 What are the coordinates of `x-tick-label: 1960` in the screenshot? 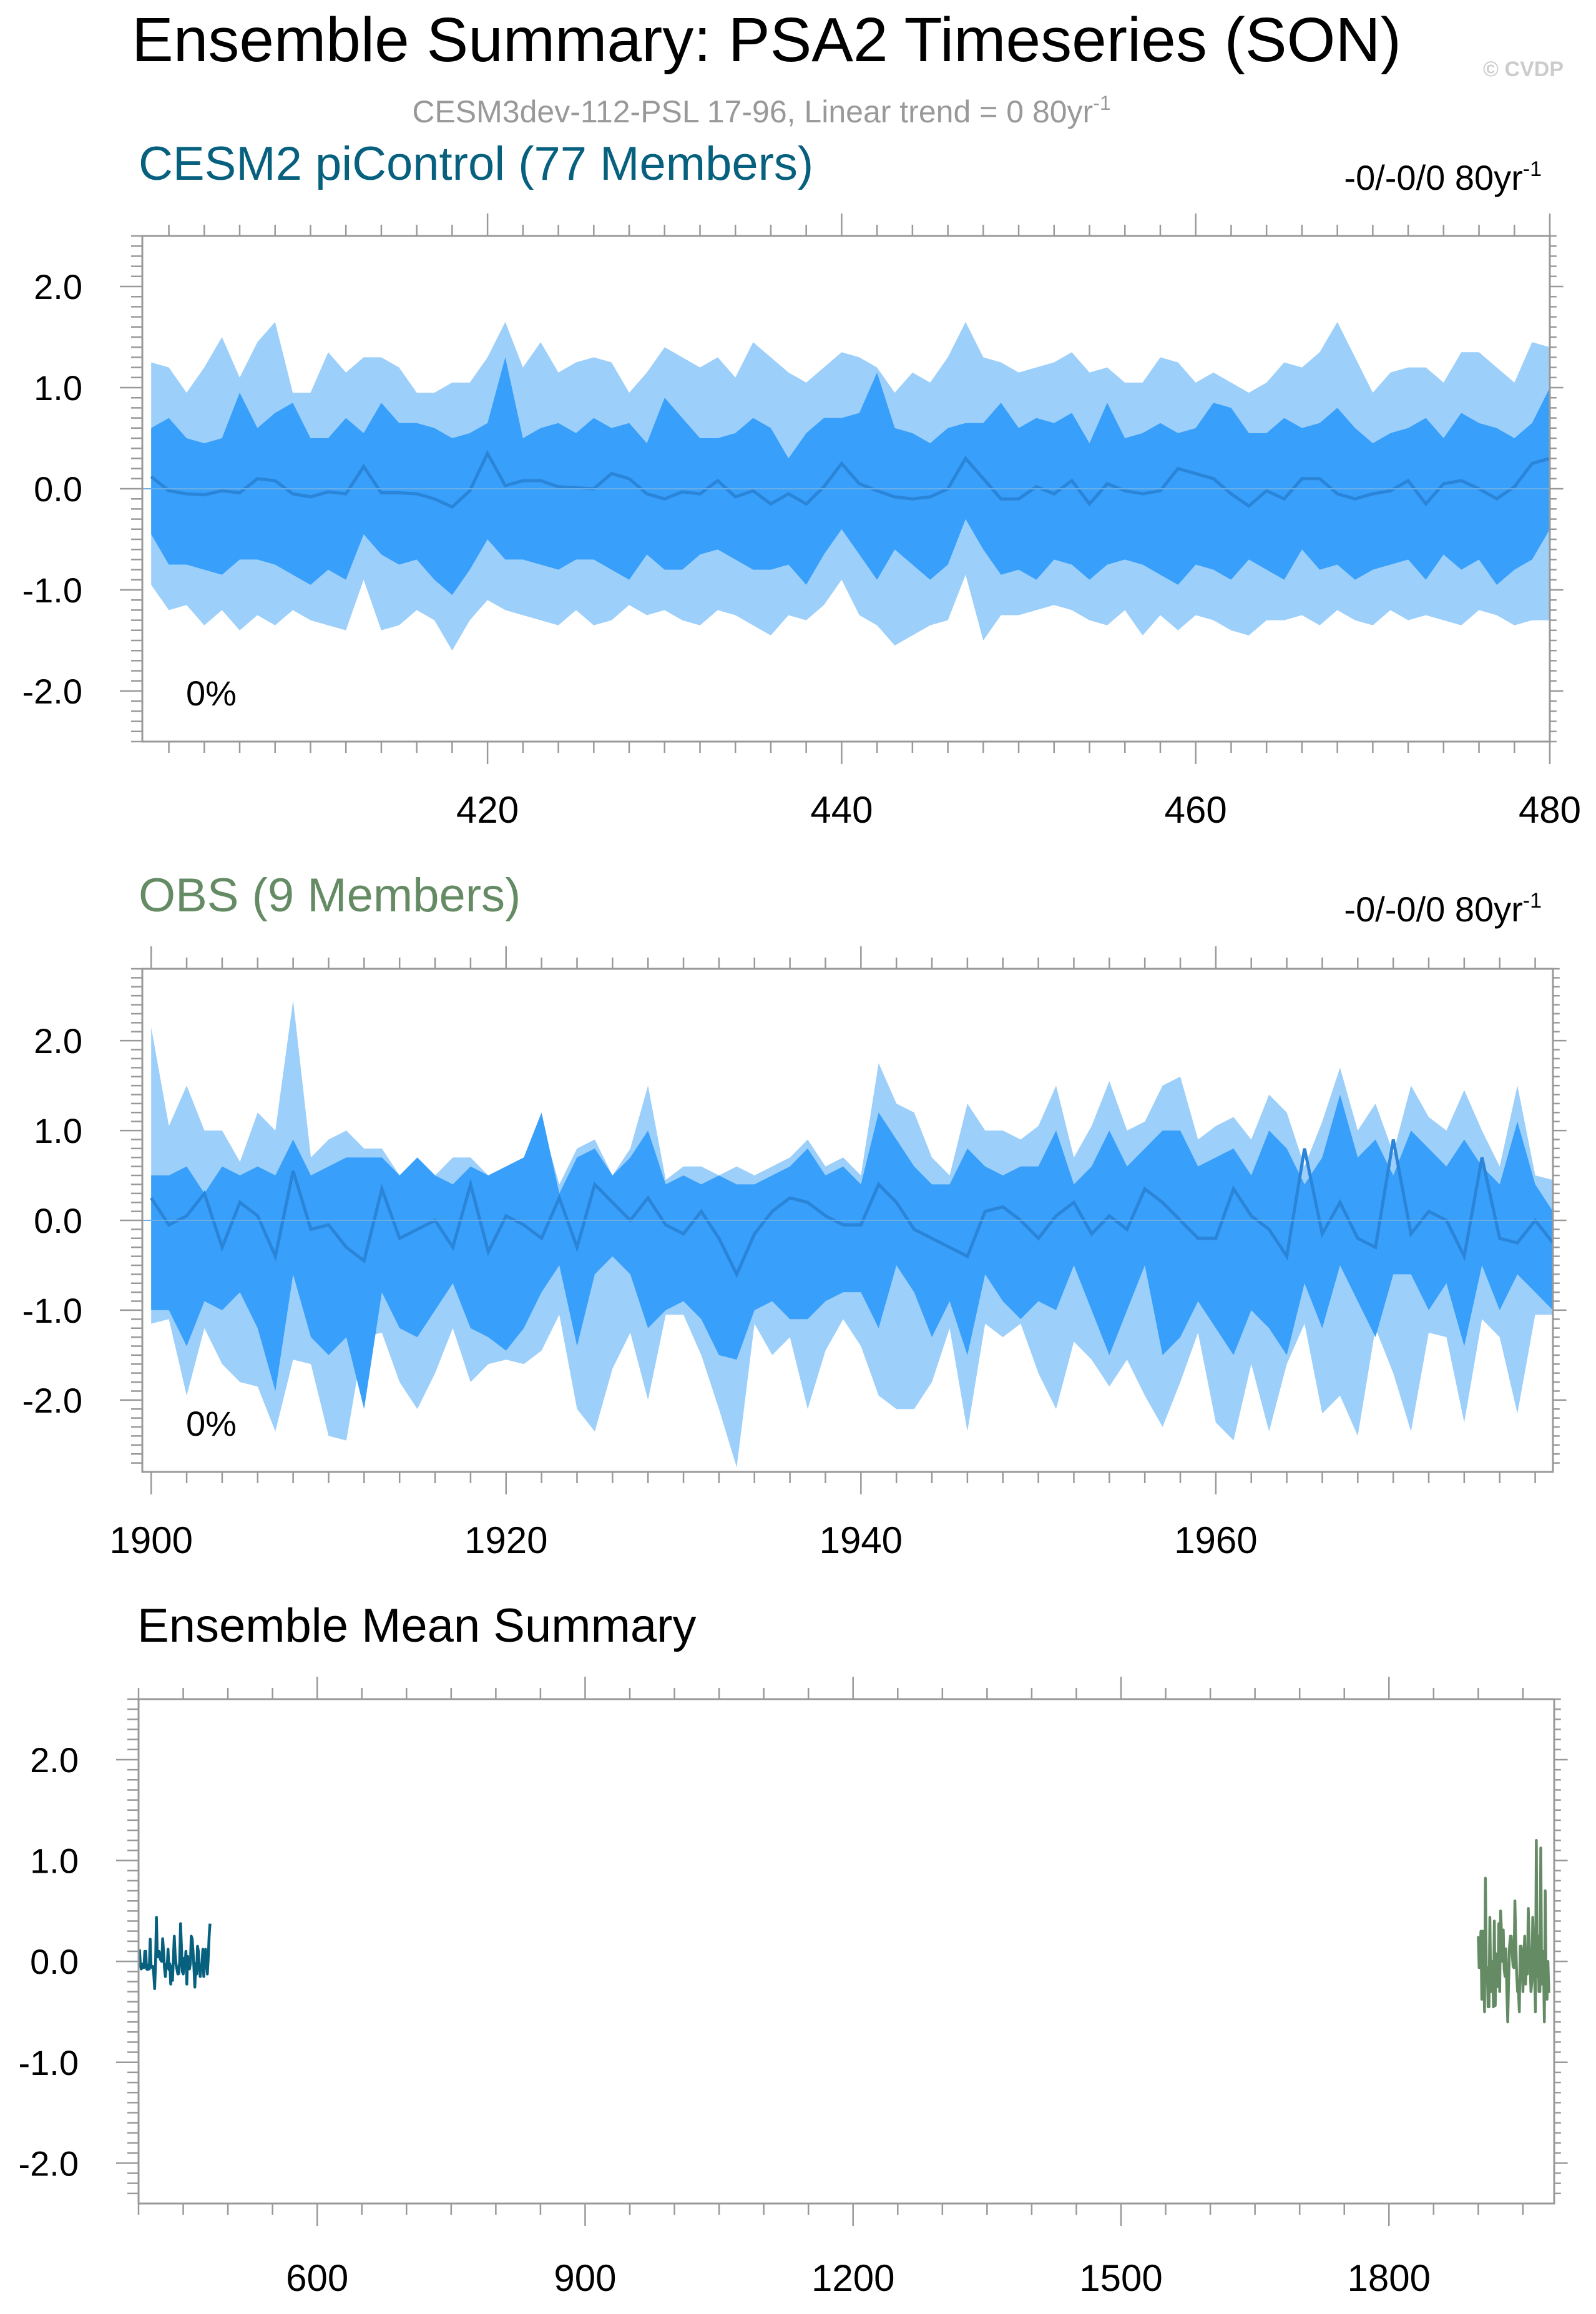 It's located at (1215, 1540).